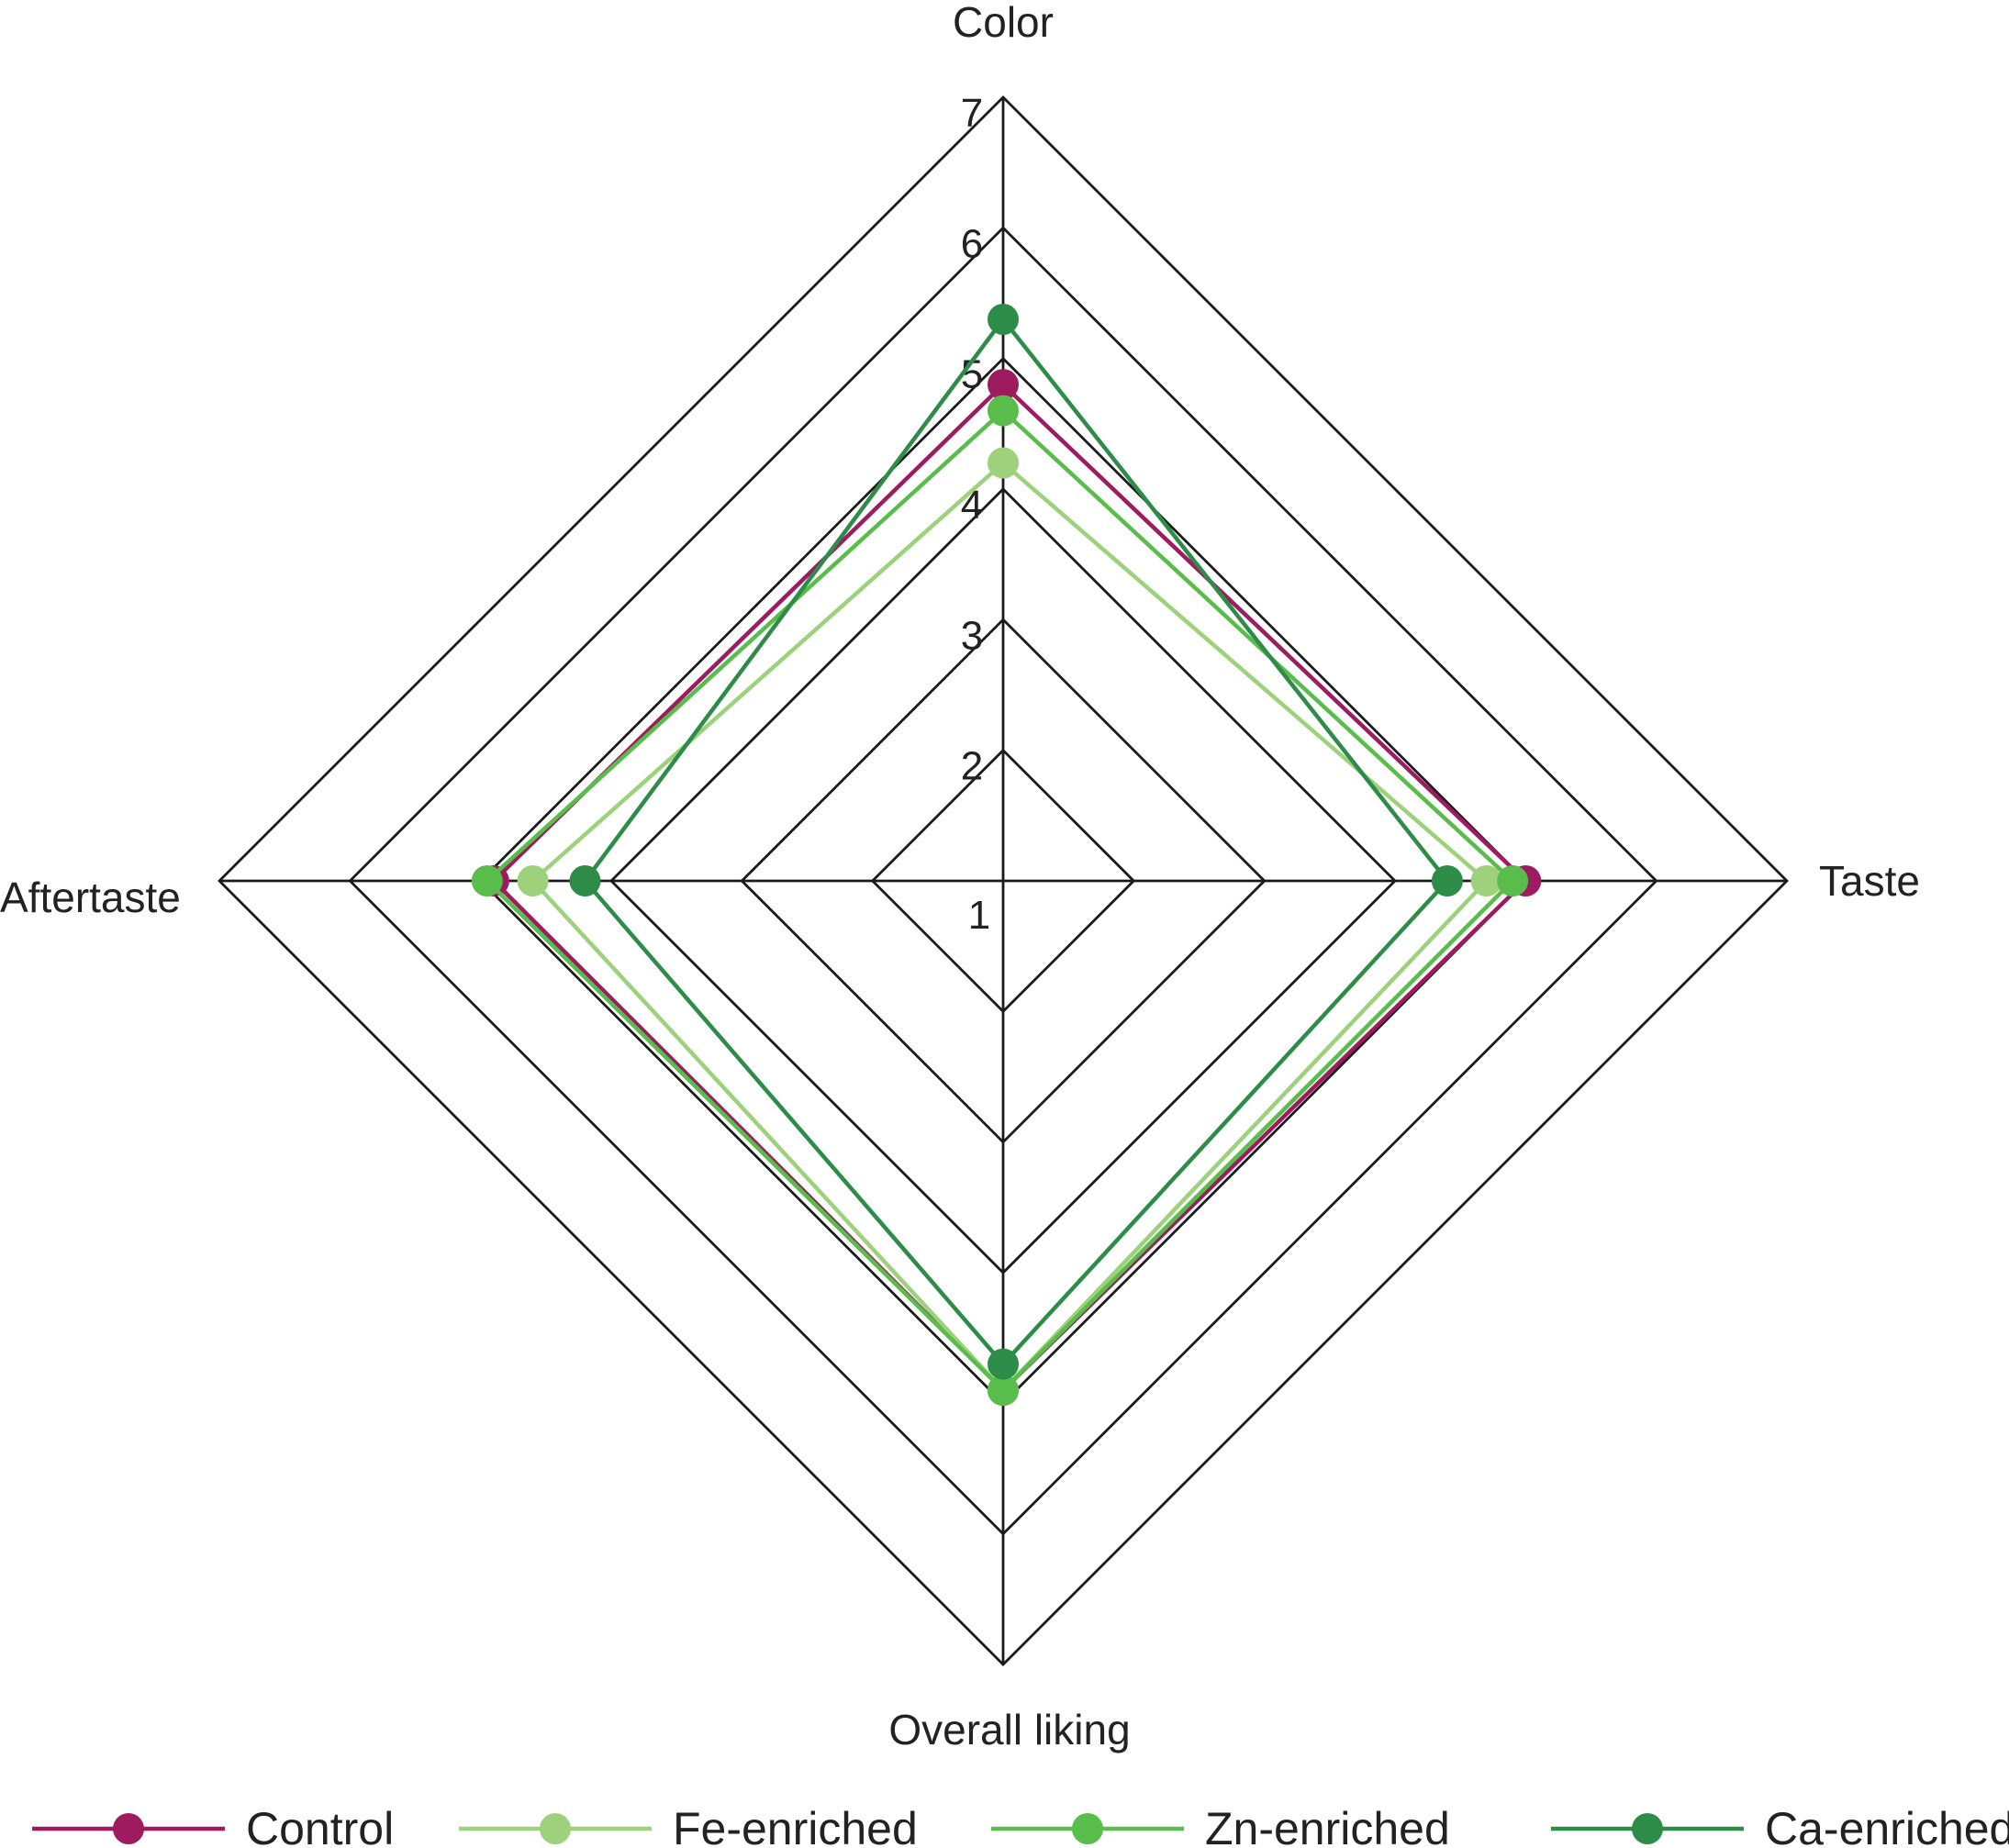  Describe the element at coordinates (1328, 1825) in the screenshot. I see `legend-label-2: Zn-enriched` at that location.